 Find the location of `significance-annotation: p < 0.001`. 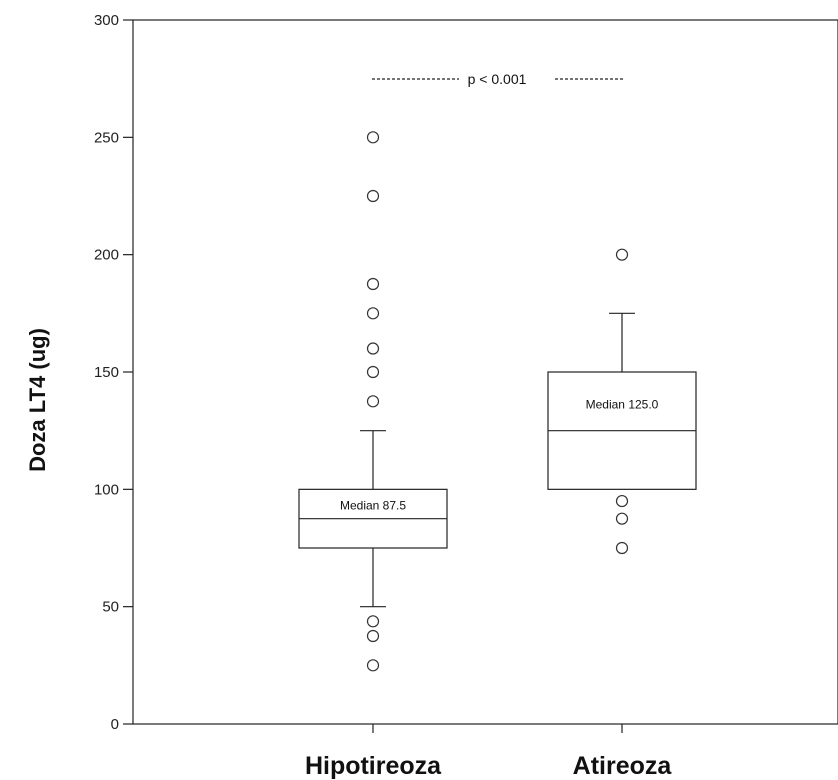

significance-annotation: p < 0.001 is located at coordinates (498, 79).